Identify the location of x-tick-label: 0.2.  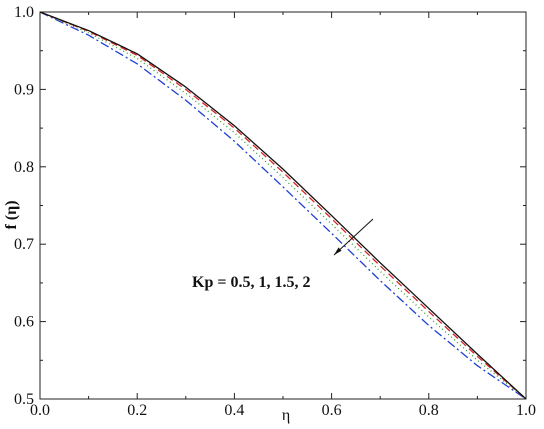
(137, 410).